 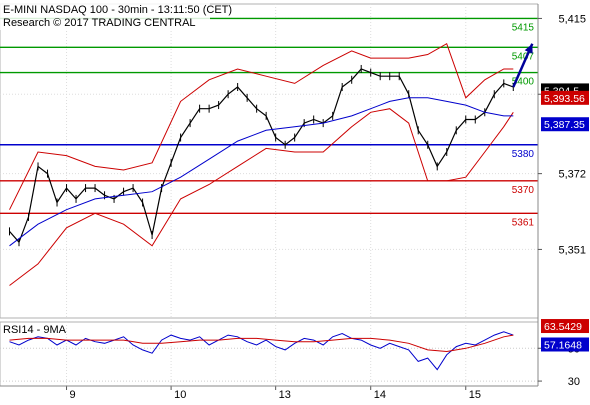 I want to click on price-y-tick-label: 5,415, so click(x=572, y=19).